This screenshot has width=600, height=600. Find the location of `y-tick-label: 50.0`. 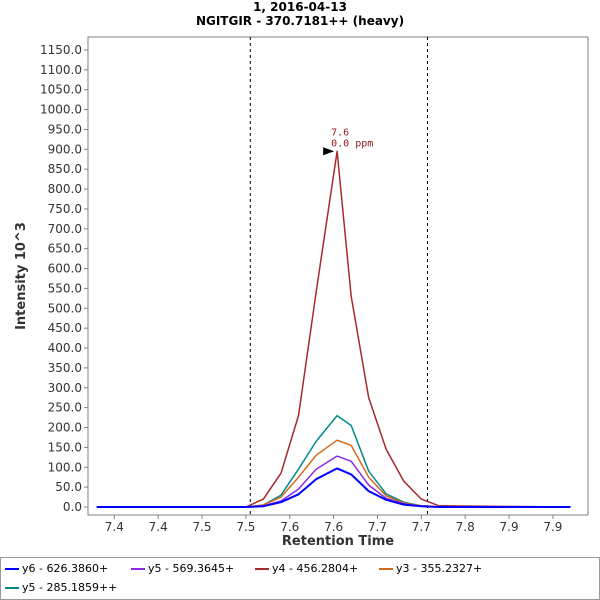

y-tick-label: 50.0 is located at coordinates (68, 487).